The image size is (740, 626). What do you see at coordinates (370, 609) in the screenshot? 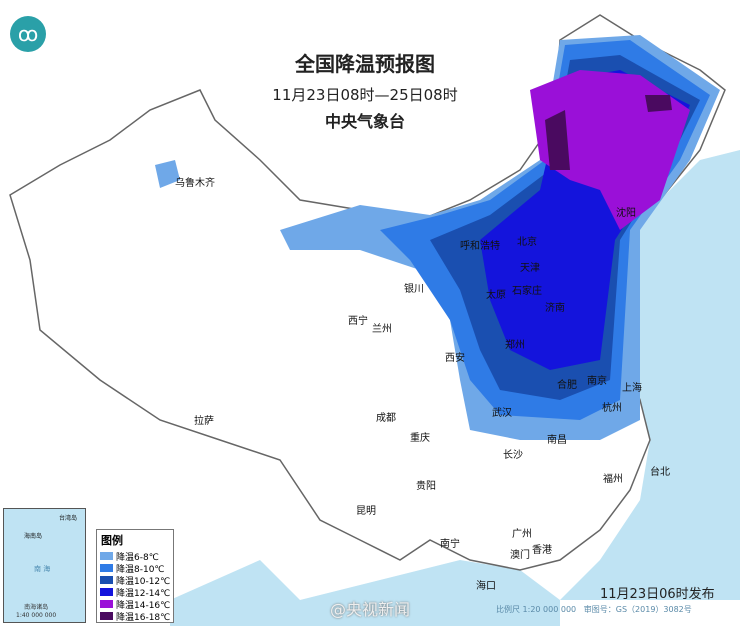
I see `watermark: @央视新闻` at bounding box center [370, 609].